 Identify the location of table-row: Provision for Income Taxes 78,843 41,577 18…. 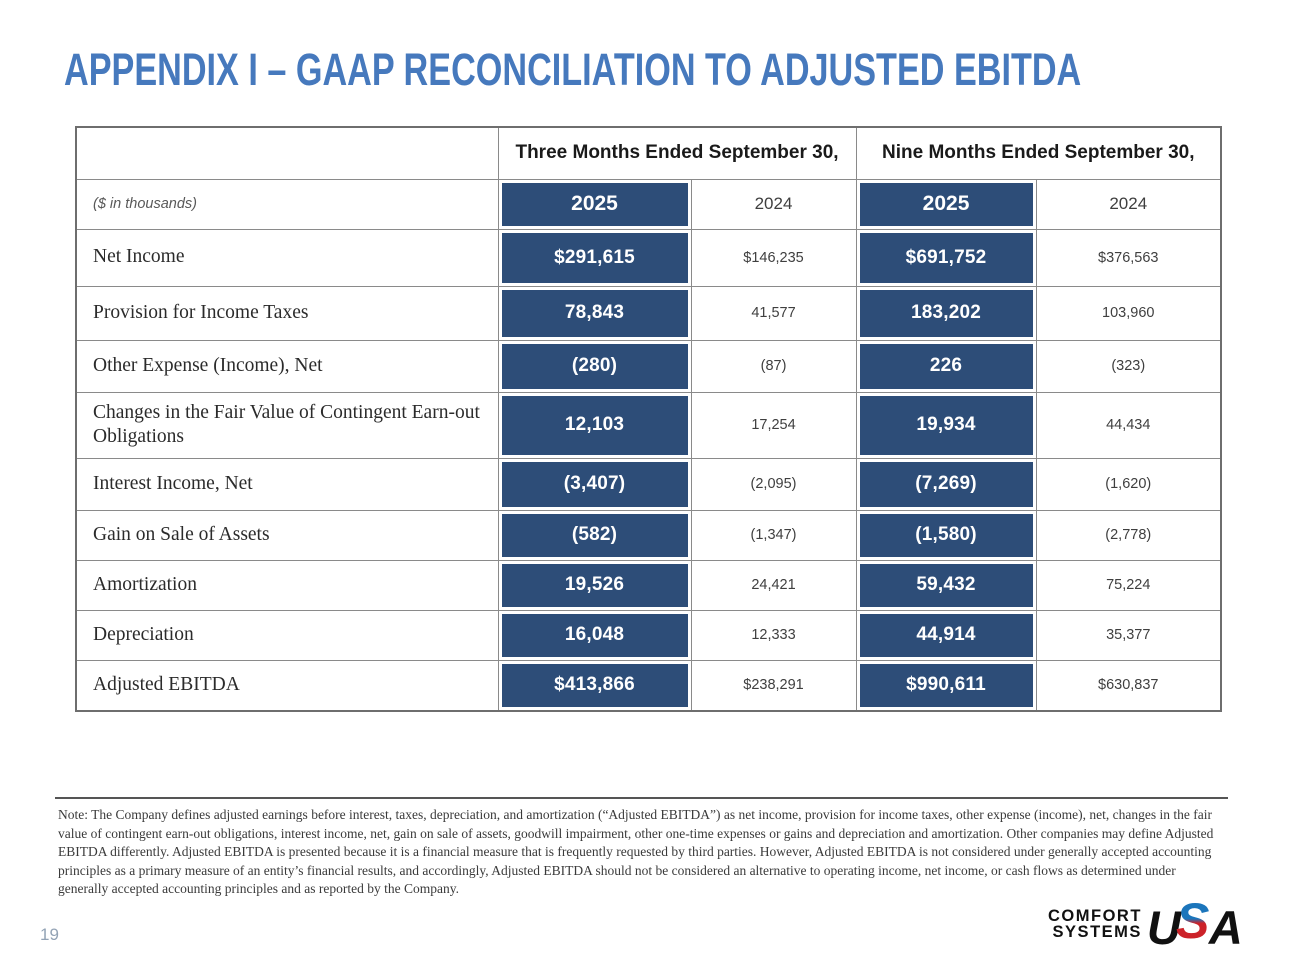
(648, 313).